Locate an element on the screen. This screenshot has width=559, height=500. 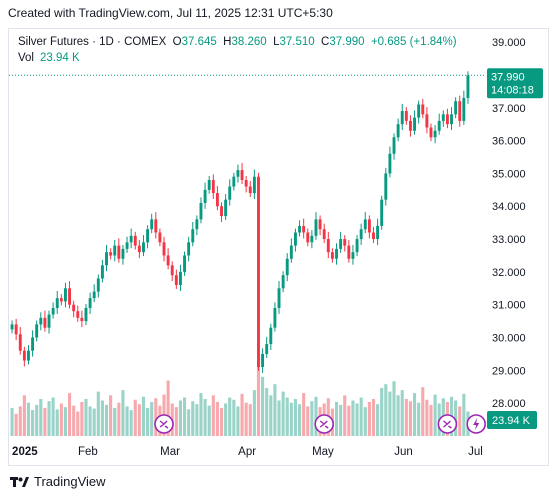
time-tick-label: Feb is located at coordinates (88, 452).